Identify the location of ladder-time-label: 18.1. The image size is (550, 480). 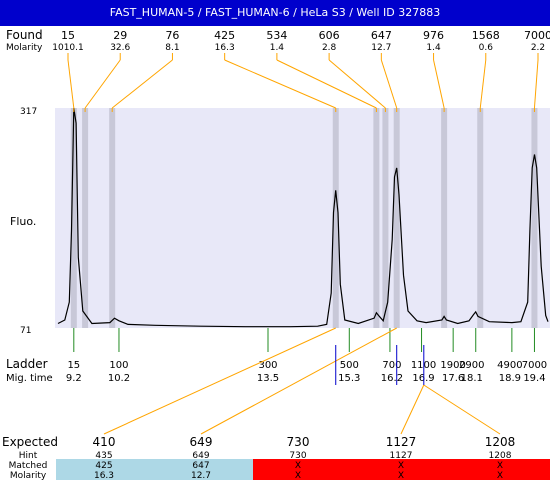
(472, 378).